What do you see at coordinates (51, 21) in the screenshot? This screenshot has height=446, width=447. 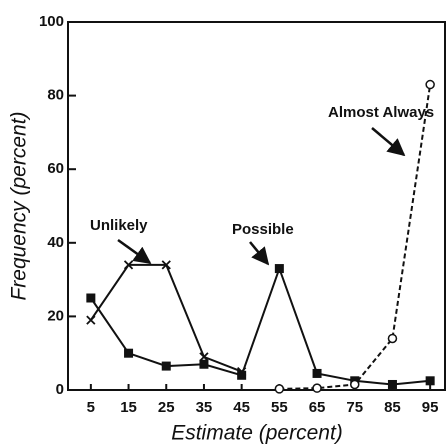 I see `y-tick-label: 100` at bounding box center [51, 21].